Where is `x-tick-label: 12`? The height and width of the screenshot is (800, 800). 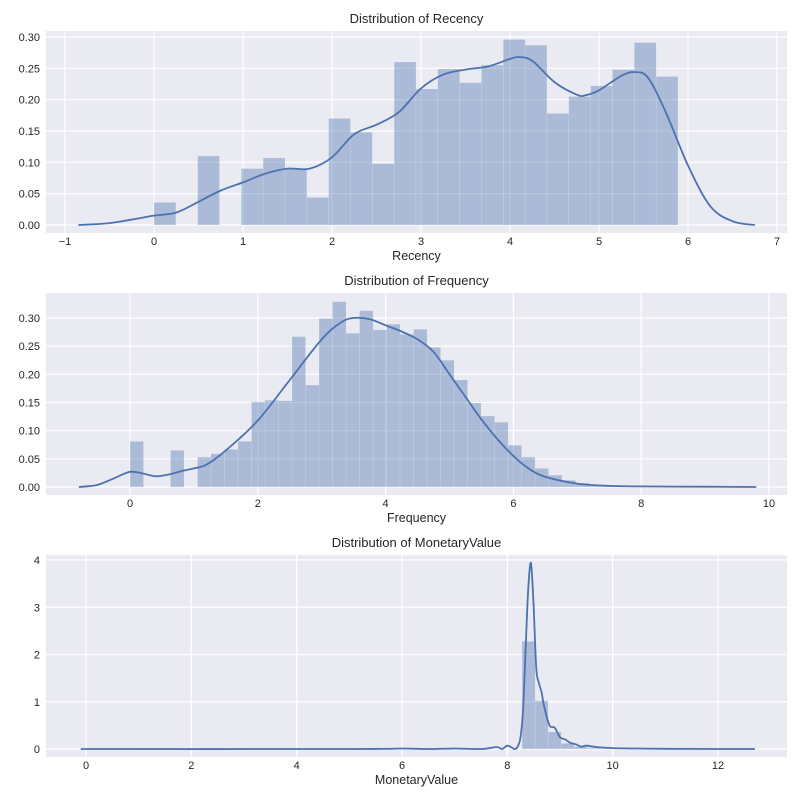
x-tick-label: 12 is located at coordinates (718, 766).